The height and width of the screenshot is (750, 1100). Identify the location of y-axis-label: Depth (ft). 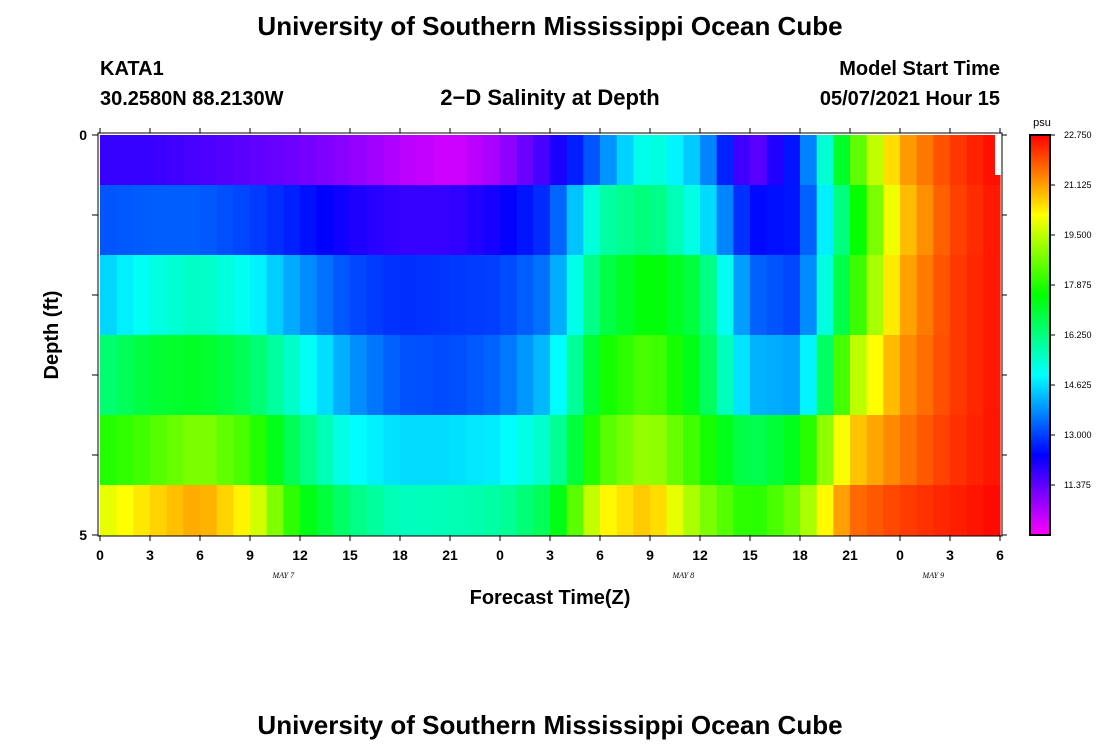
(52, 335).